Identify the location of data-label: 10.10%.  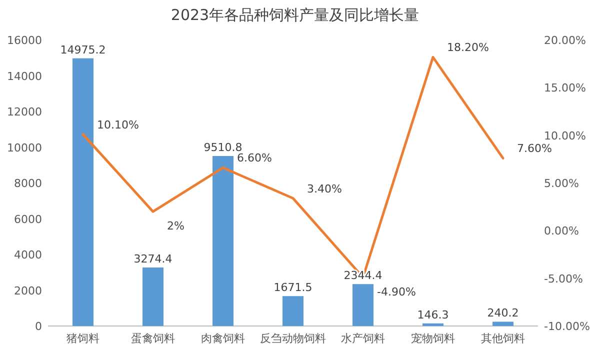
(118, 125).